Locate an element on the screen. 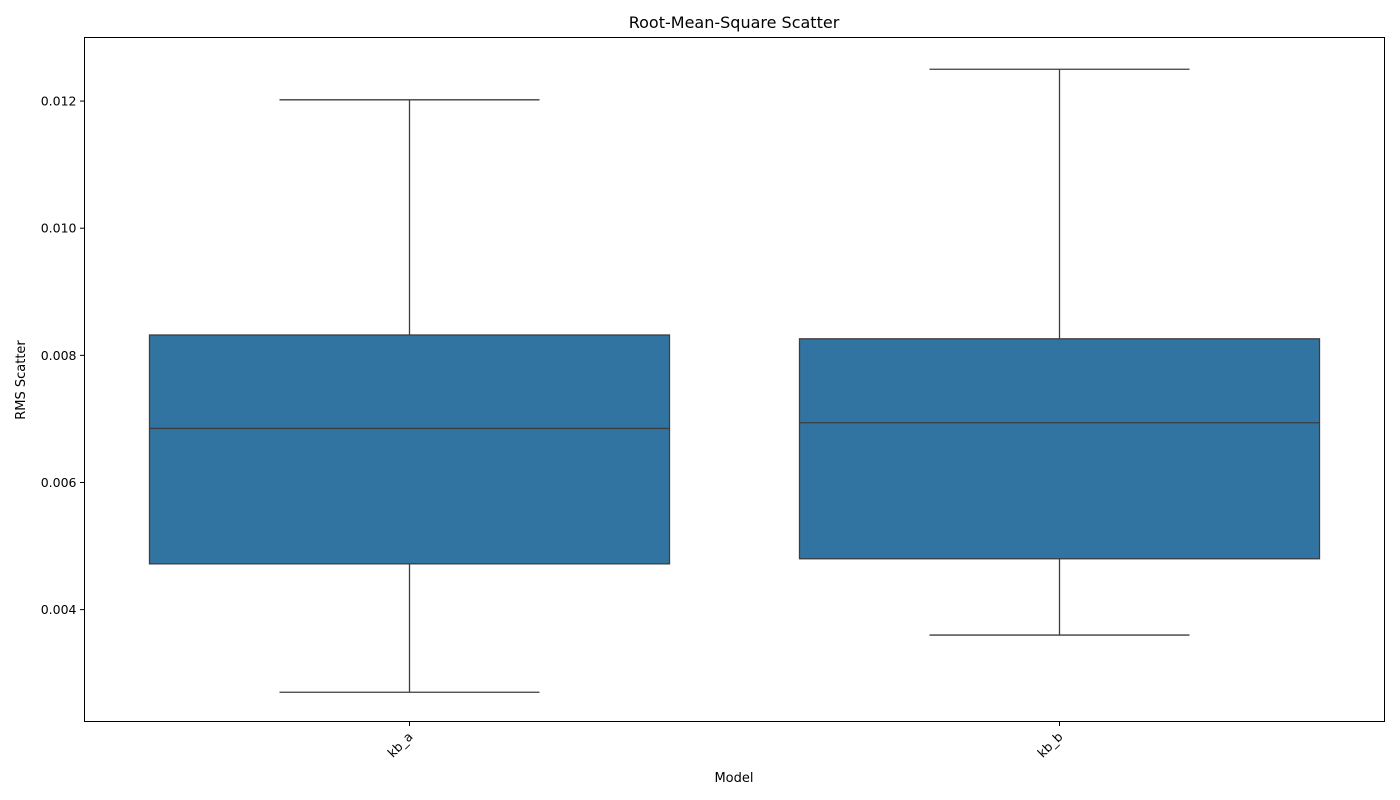 This screenshot has width=1400, height=800. x-axis: kb_a kb_b is located at coordinates (725, 740).